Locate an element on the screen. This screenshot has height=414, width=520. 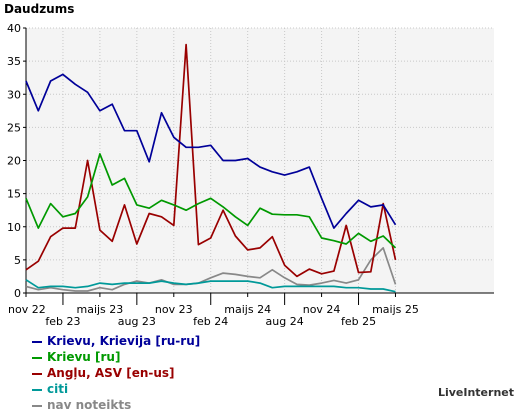
y-tick-label: 20 is located at coordinates (14, 161).